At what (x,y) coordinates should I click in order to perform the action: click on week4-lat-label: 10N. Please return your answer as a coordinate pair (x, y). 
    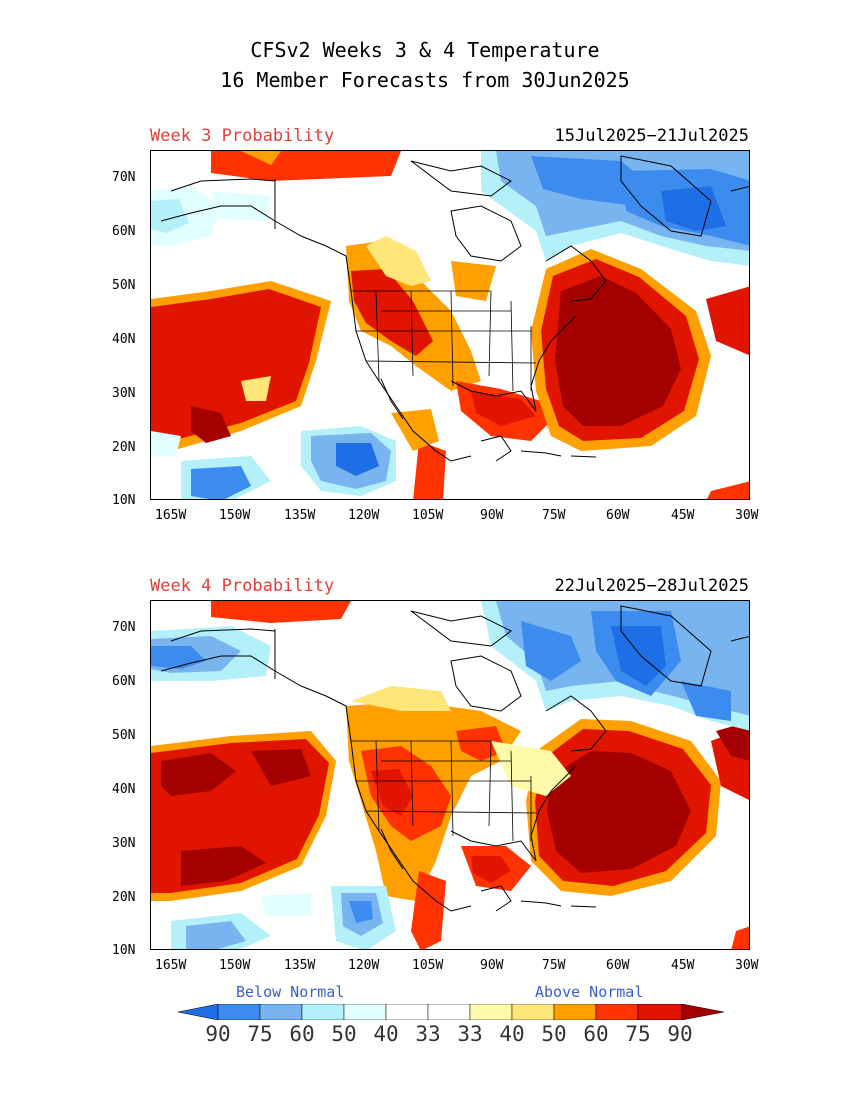
    Looking at the image, I should click on (124, 950).